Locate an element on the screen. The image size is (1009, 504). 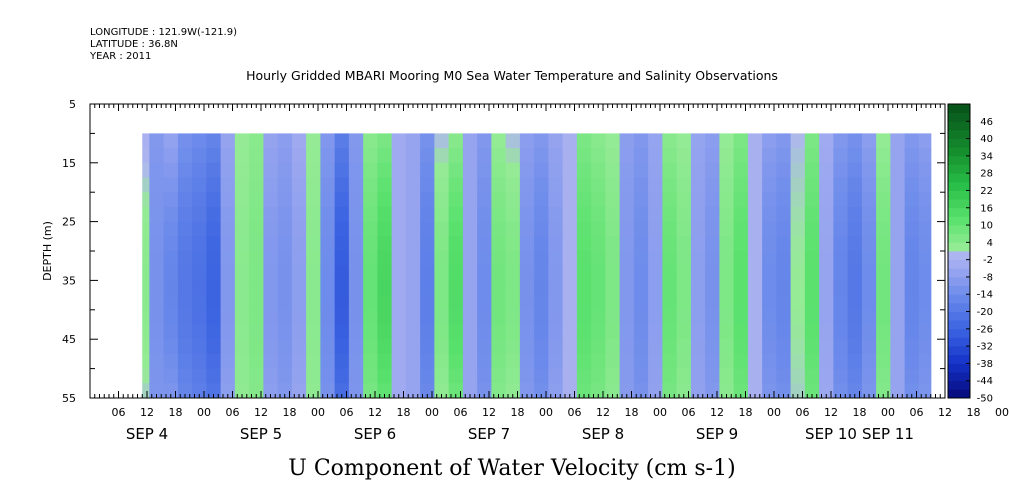
day-label: SEP 4 is located at coordinates (147, 434).